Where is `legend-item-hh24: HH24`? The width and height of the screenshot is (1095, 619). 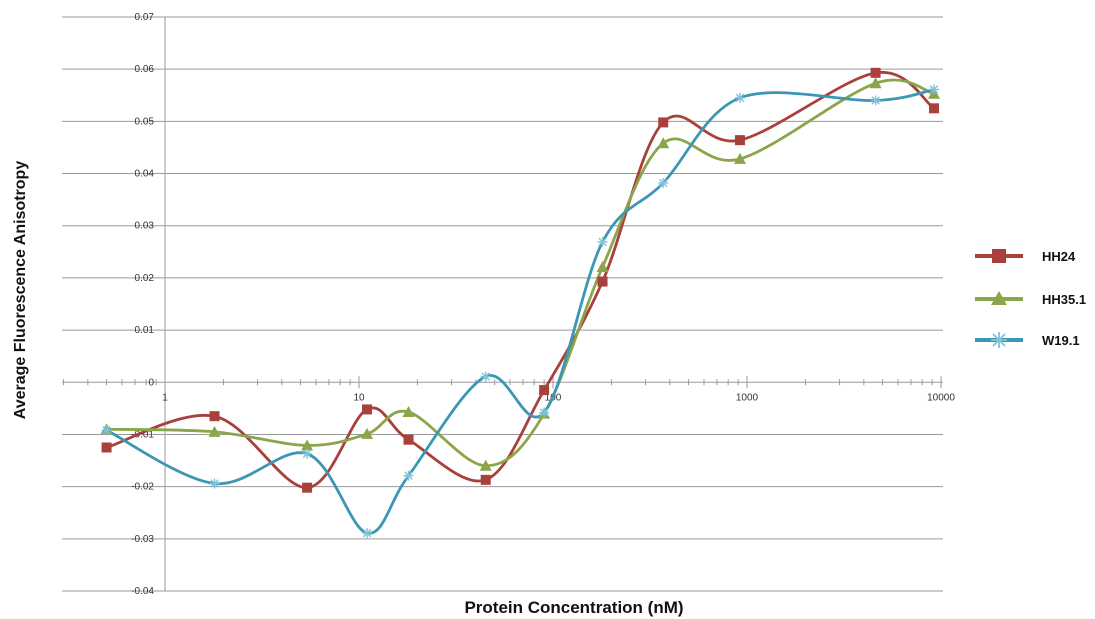
legend-item-hh24: HH24 is located at coordinates (1025, 256).